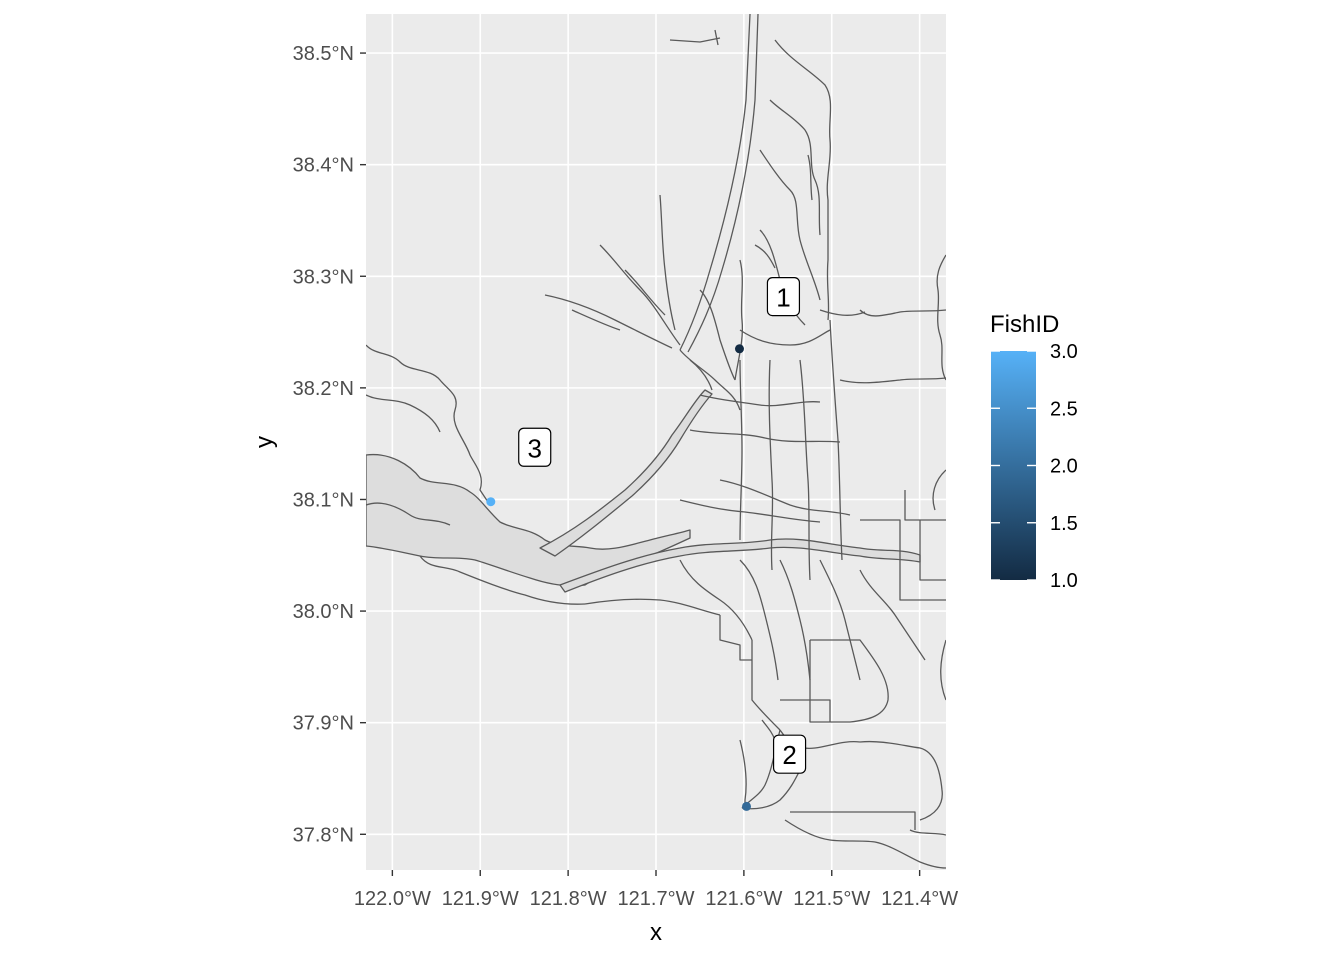 The image size is (1344, 960). Describe the element at coordinates (1064, 524) in the screenshot. I see `legend-tick-label: 1.5` at that location.